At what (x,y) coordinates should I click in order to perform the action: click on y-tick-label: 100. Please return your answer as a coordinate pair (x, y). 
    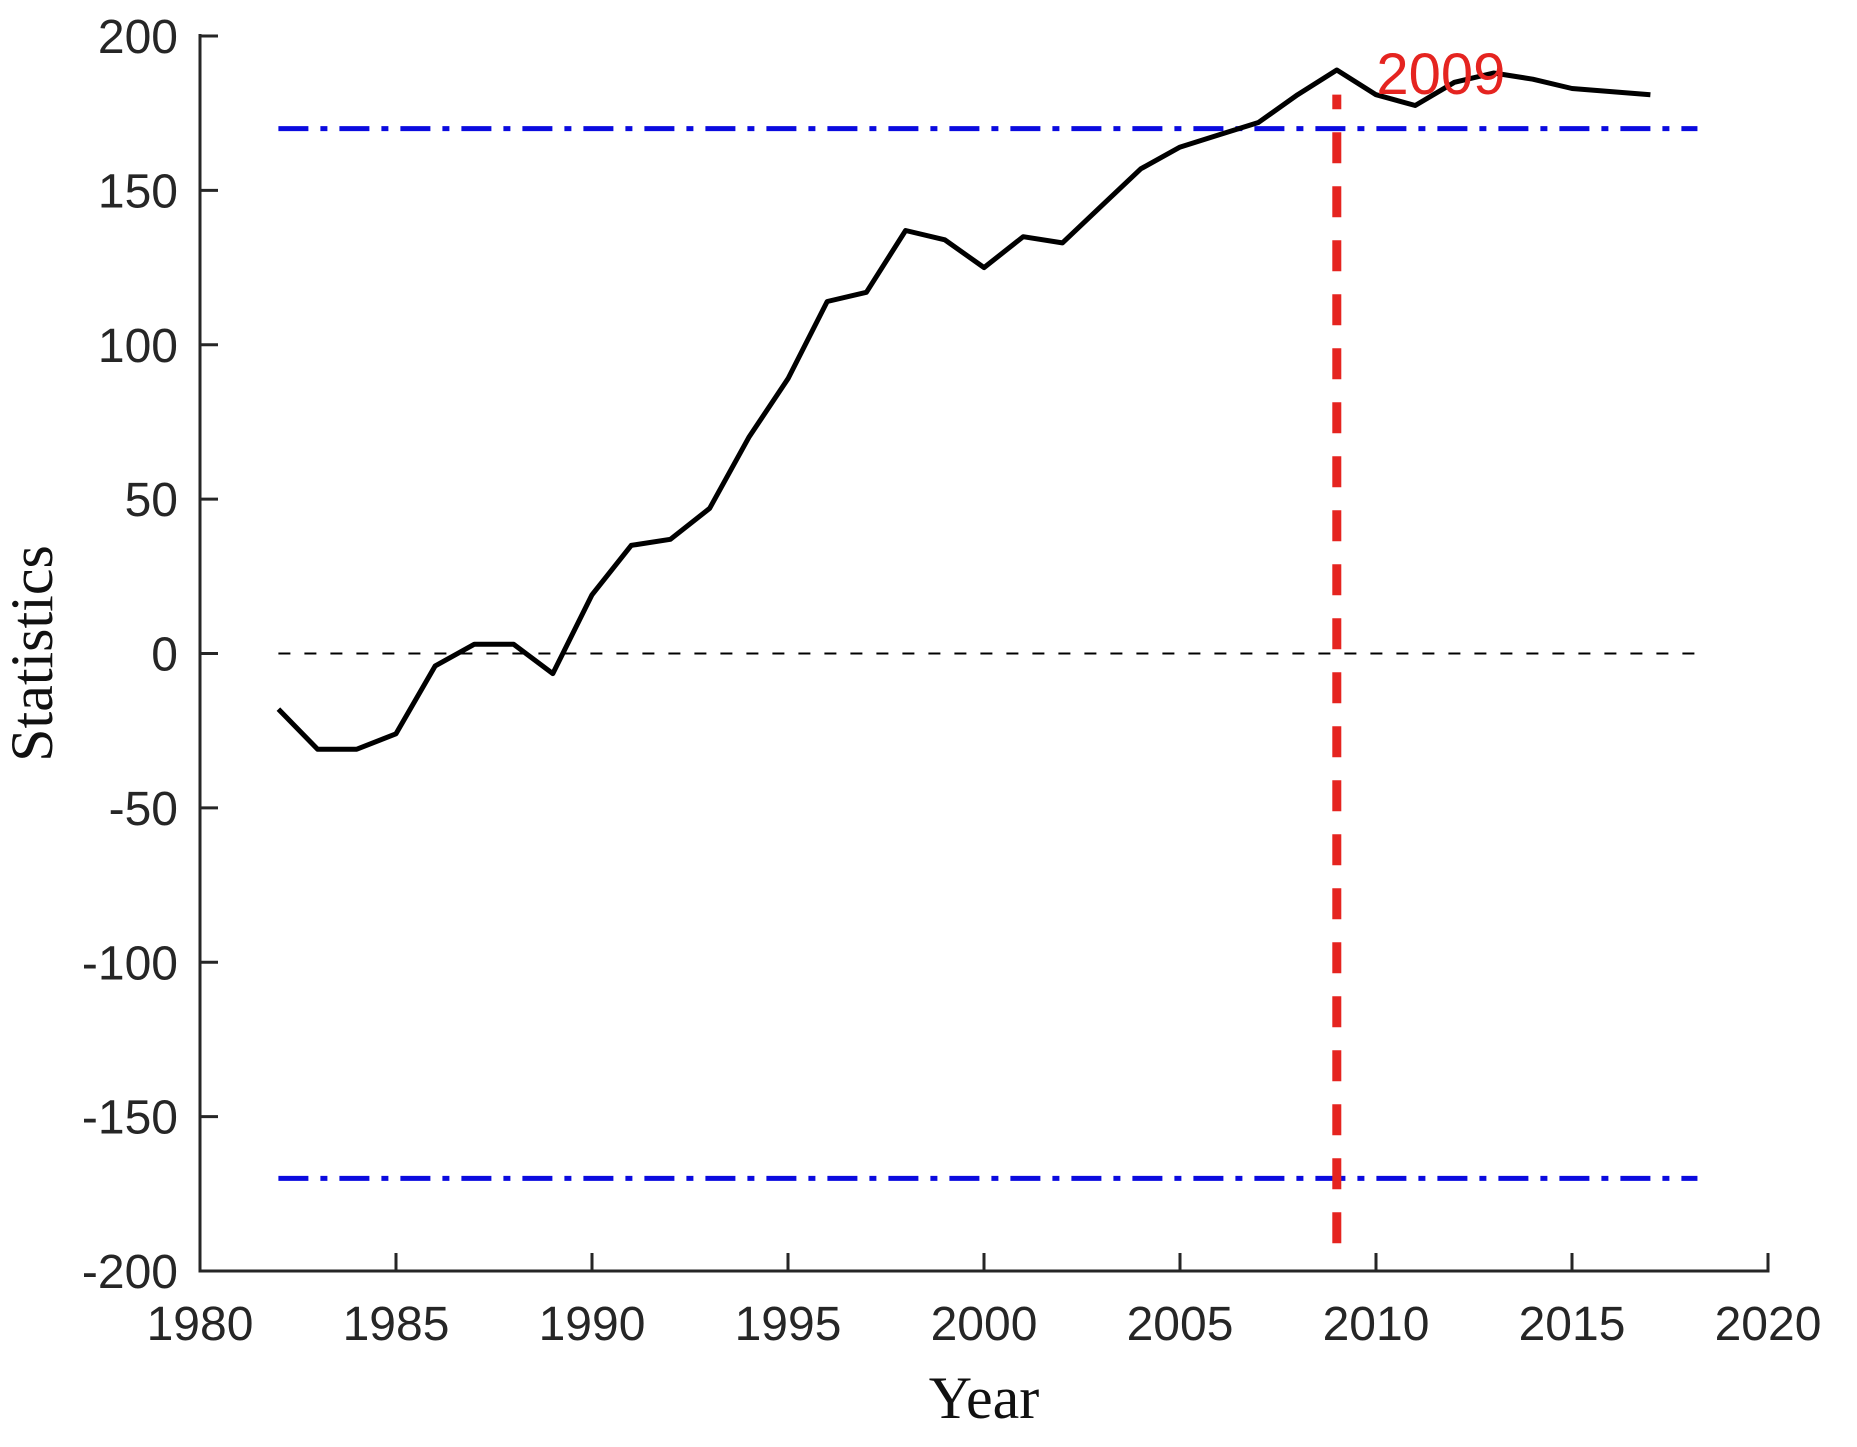
    Looking at the image, I should click on (138, 346).